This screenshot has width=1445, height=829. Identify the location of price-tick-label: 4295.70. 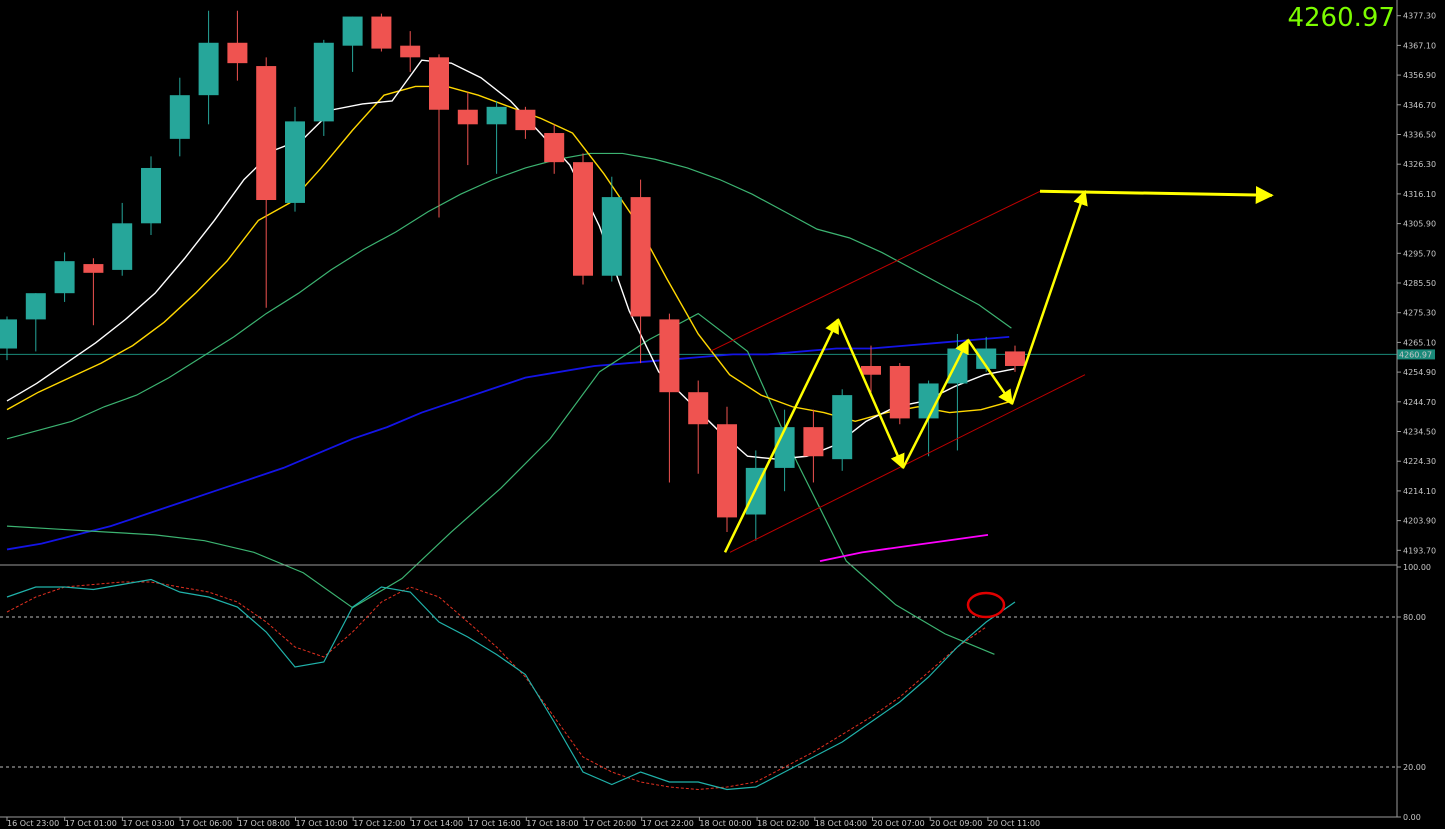
(1419, 253).